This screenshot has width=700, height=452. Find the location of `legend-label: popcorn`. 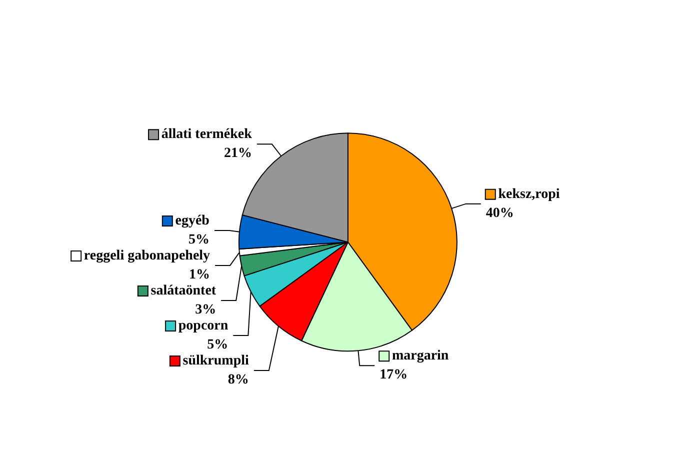

legend-label: popcorn is located at coordinates (203, 326).